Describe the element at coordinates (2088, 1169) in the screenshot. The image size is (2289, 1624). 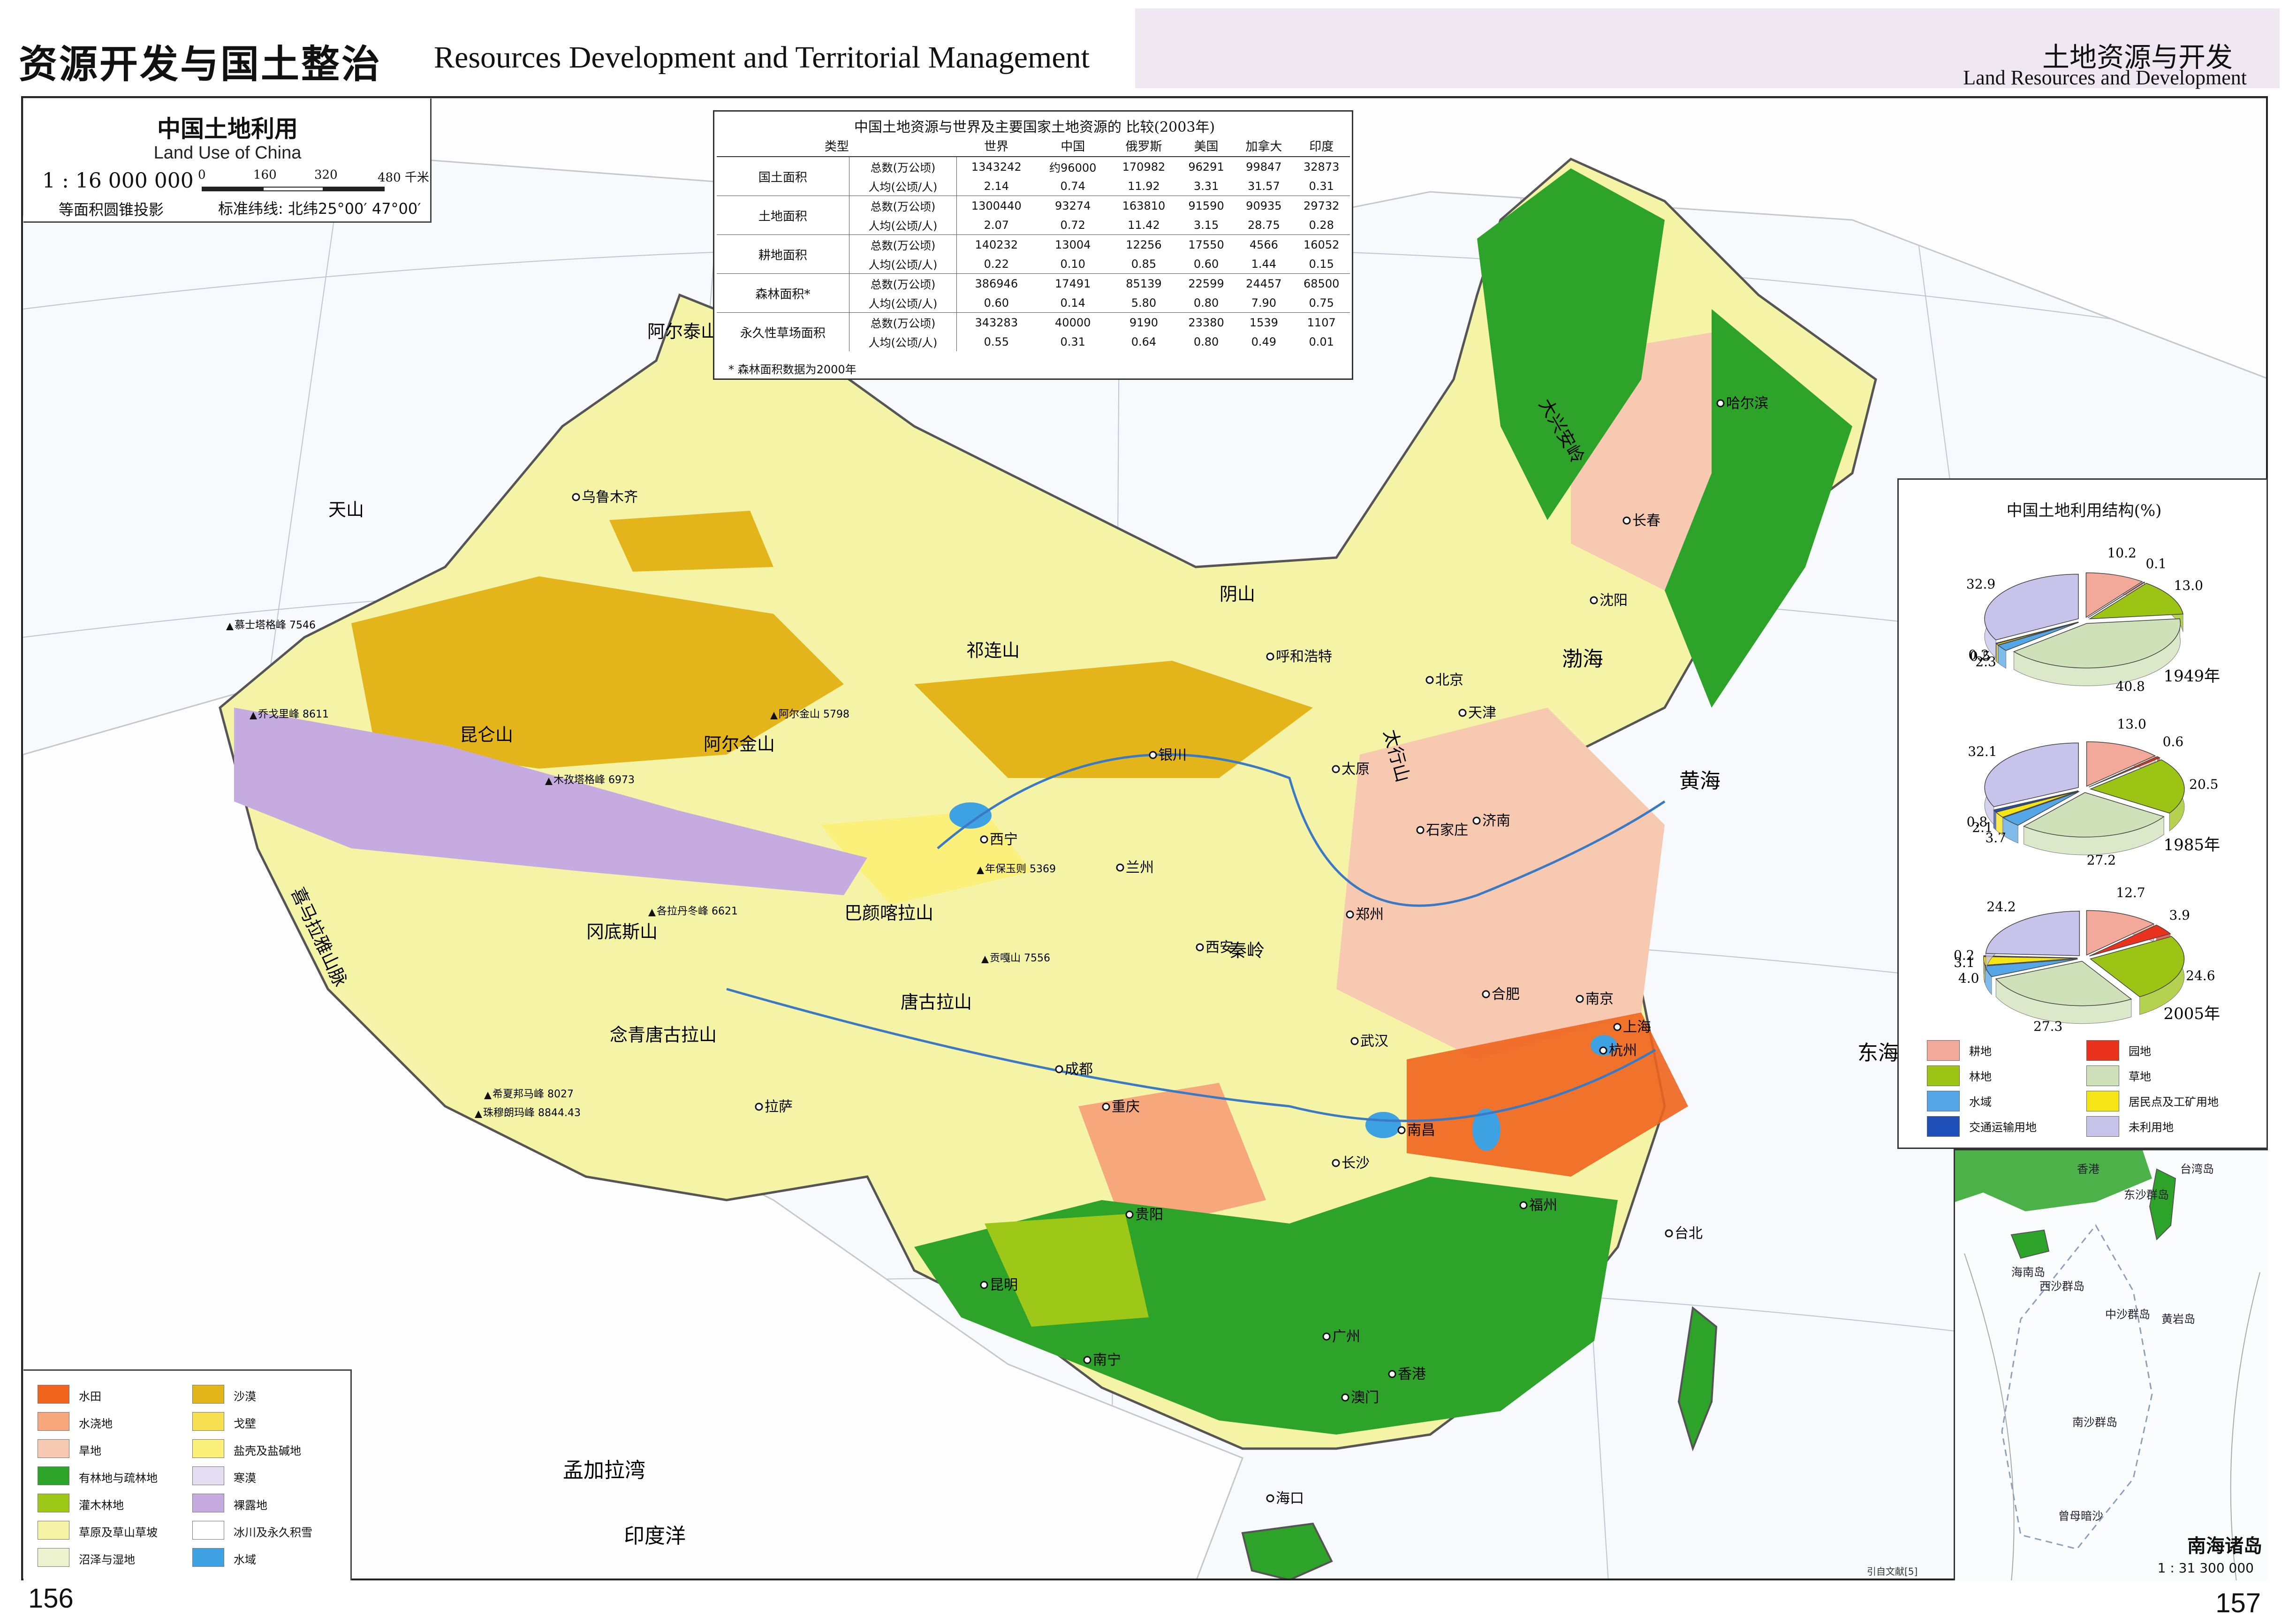
I see `inset-label-hongkong: 香港` at that location.